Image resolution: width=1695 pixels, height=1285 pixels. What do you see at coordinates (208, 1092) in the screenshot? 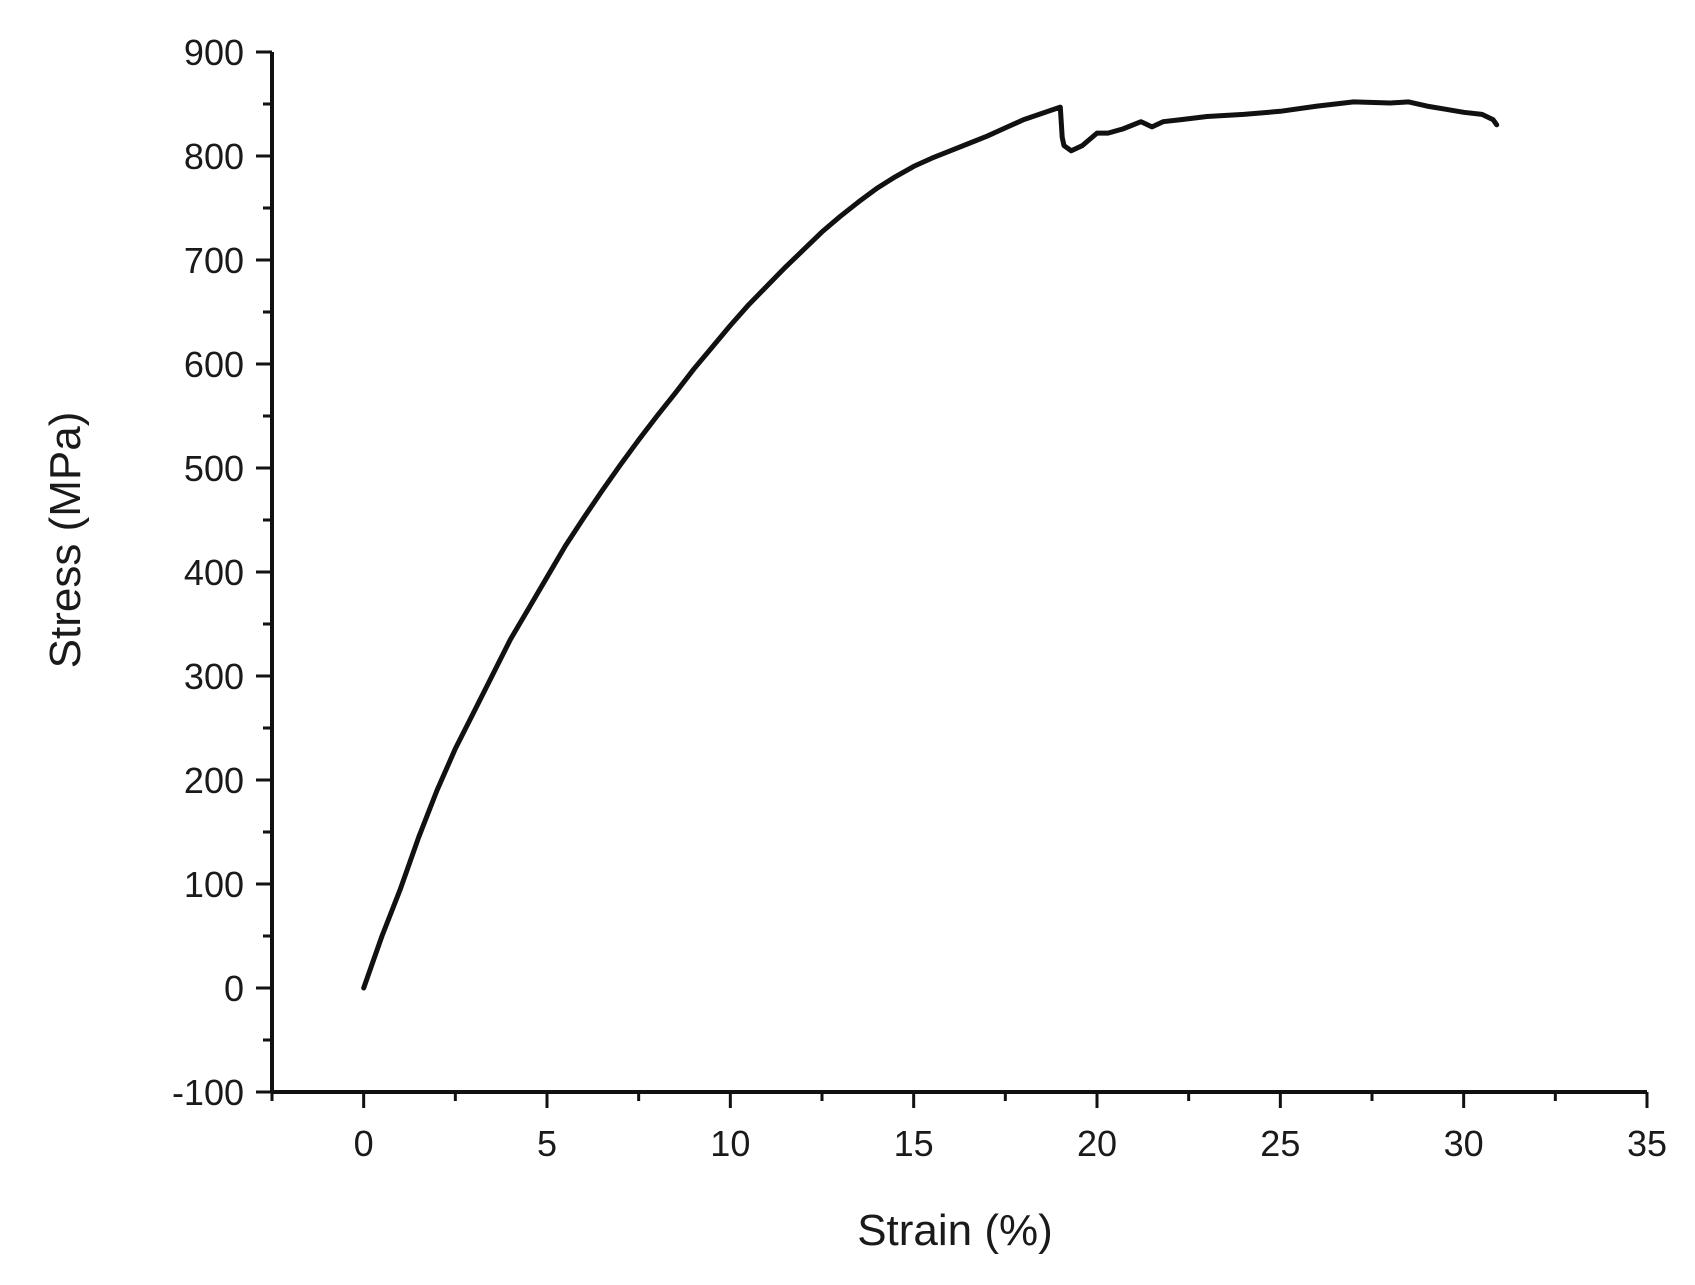
I see `y-tick-label: -100` at bounding box center [208, 1092].